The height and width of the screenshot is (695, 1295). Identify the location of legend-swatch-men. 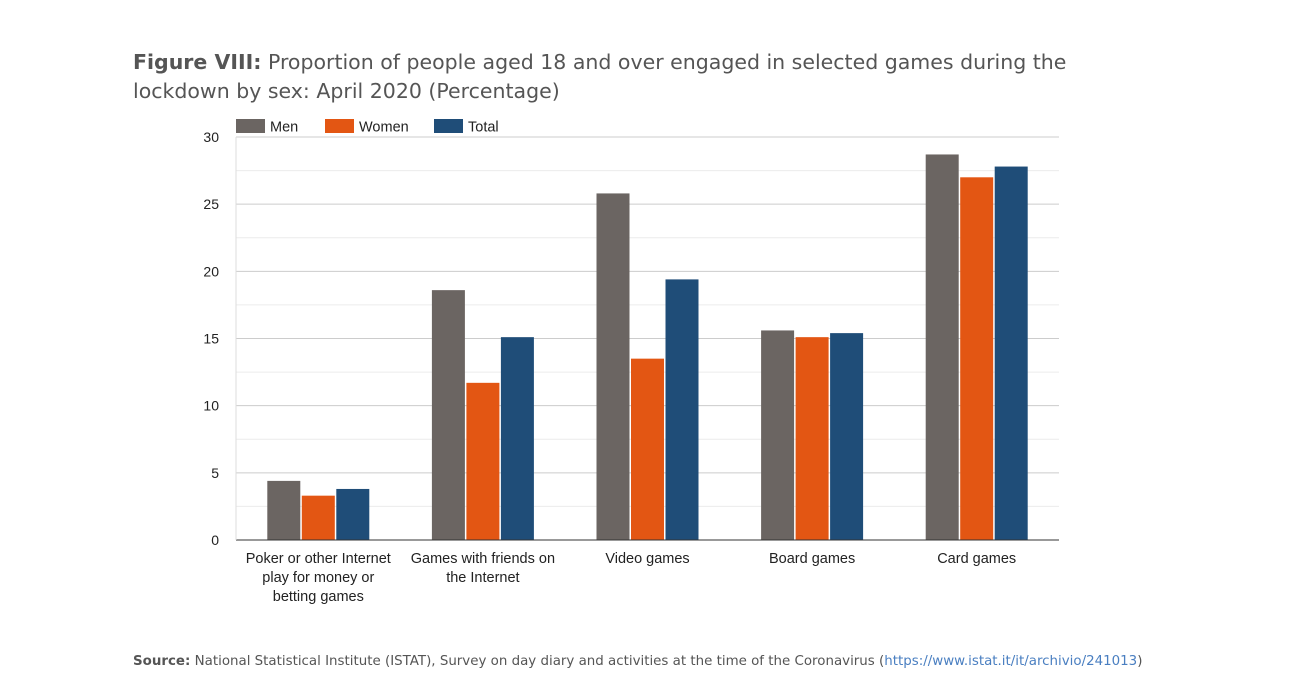
(250, 126).